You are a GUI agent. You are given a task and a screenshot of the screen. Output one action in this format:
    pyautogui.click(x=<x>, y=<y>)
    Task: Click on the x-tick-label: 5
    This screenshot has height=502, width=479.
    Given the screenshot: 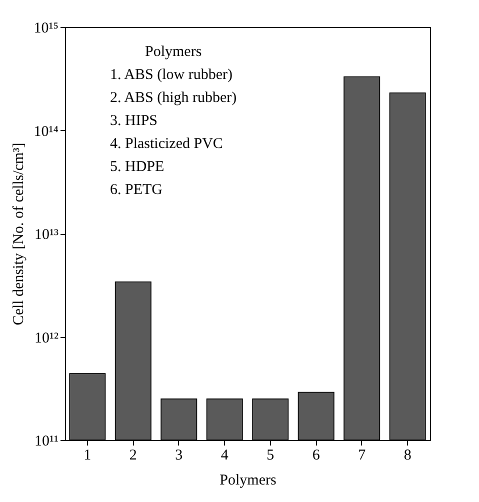 What is the action you would take?
    pyautogui.click(x=270, y=456)
    